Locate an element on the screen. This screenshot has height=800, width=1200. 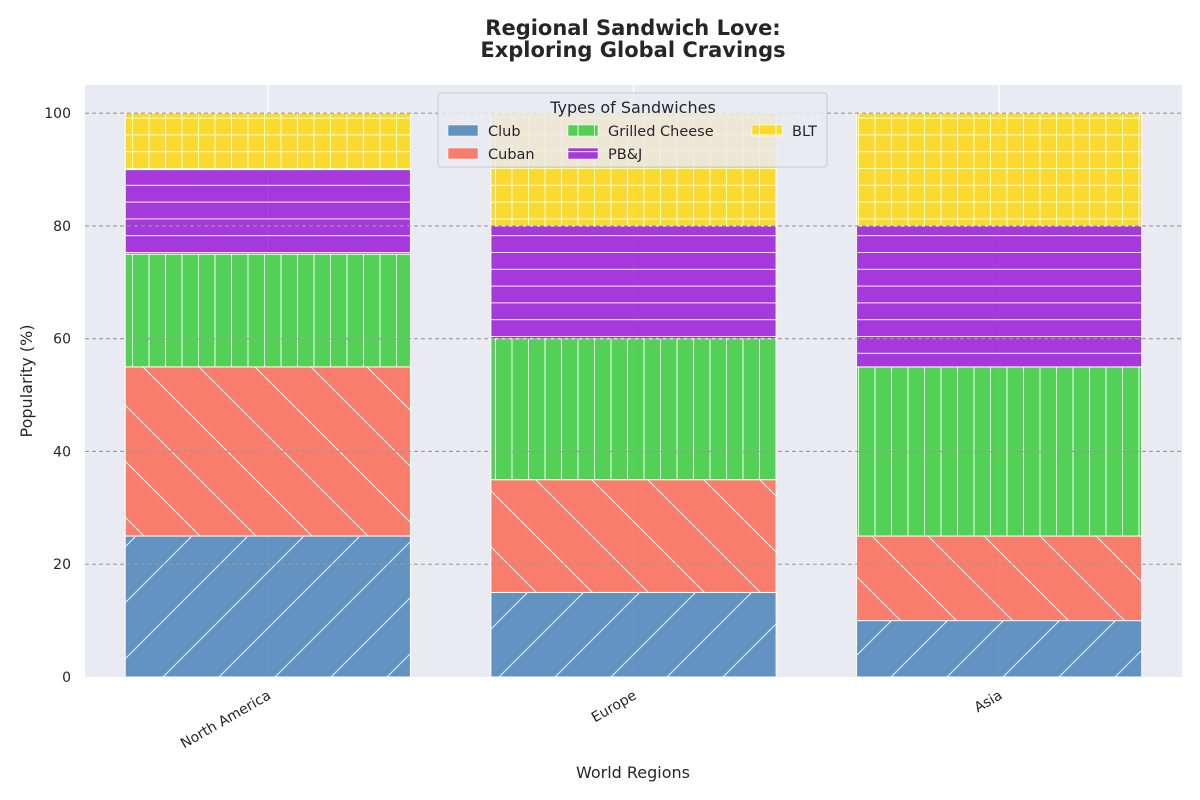
bar-club-europe is located at coordinates (633, 634).